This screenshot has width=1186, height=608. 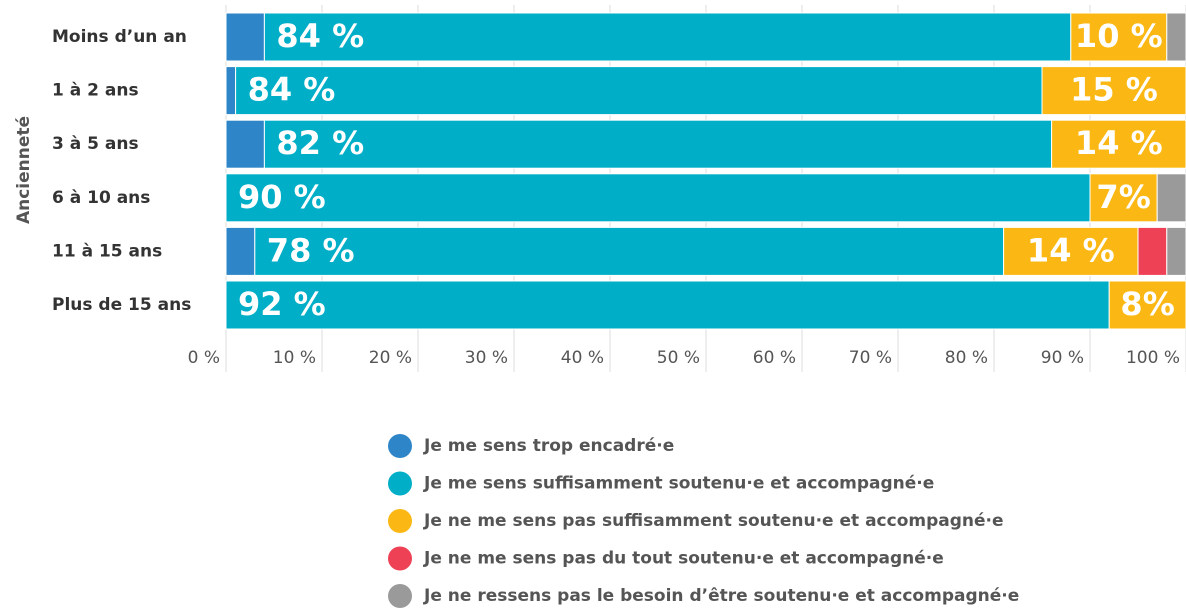 I want to click on y-tick-label: 3 à 5 ans, so click(x=95, y=144).